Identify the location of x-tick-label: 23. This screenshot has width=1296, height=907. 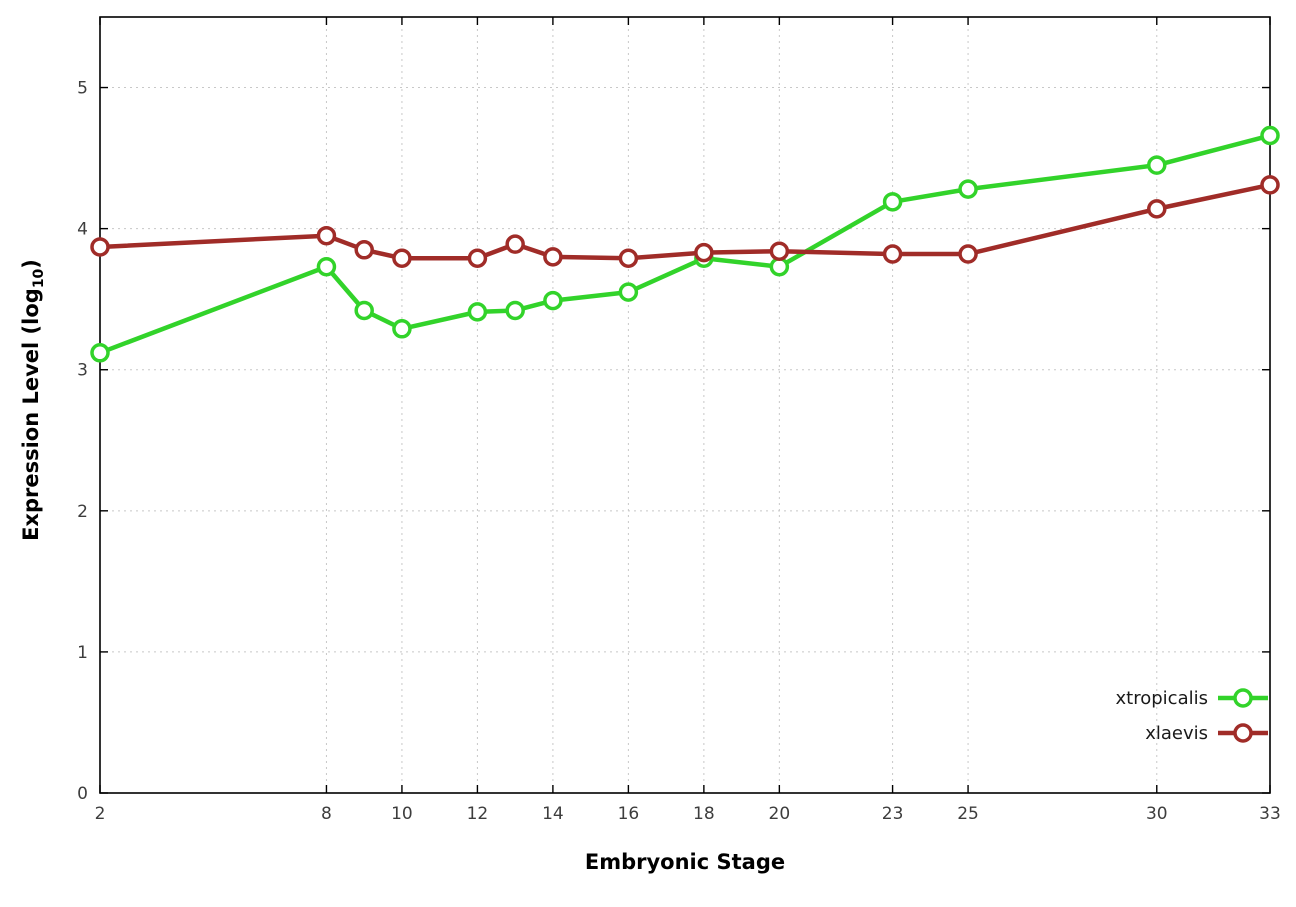
(893, 814).